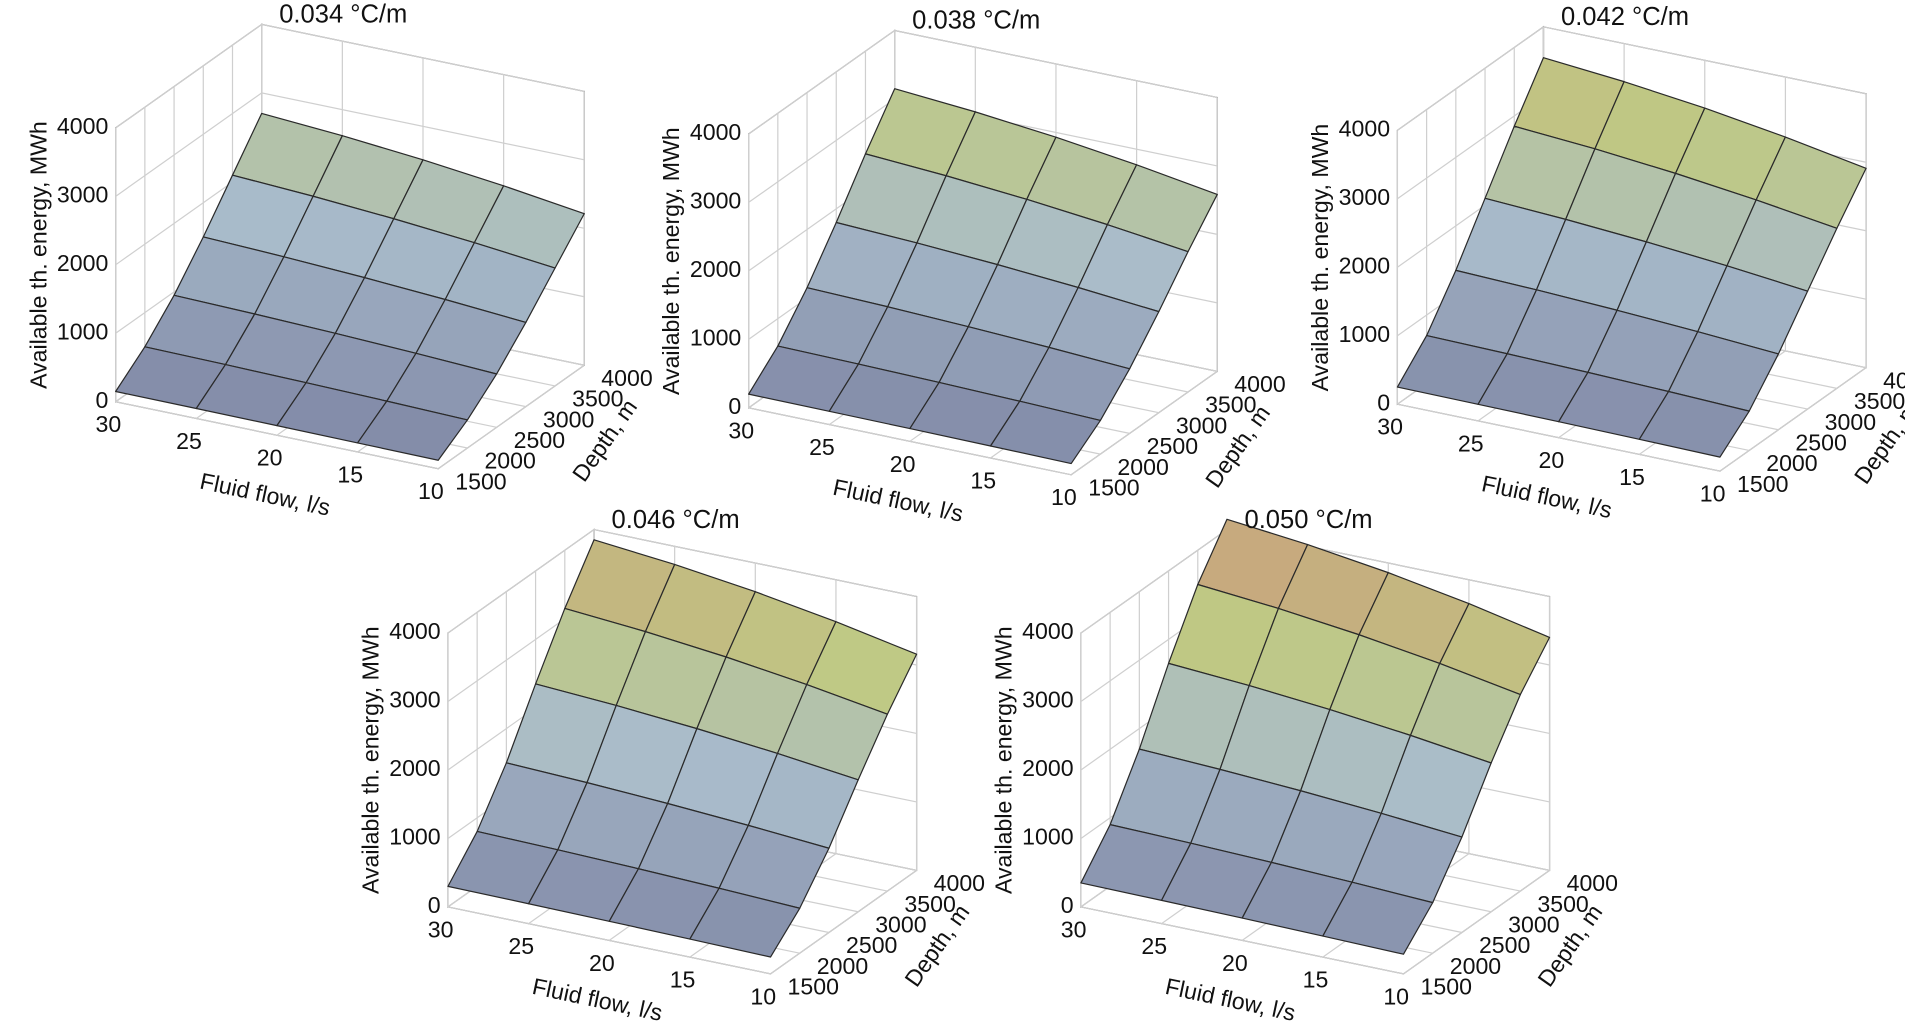 The image size is (1905, 1036). Describe the element at coordinates (1625, 17) in the screenshot. I see `chart-title: 0.042 °C/m` at that location.